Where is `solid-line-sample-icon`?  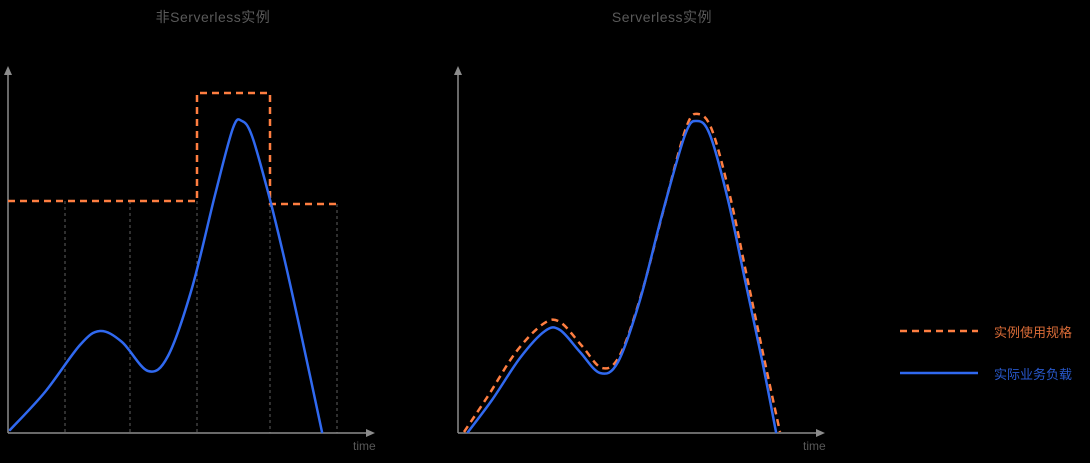 solid-line-sample-icon is located at coordinates (939, 373).